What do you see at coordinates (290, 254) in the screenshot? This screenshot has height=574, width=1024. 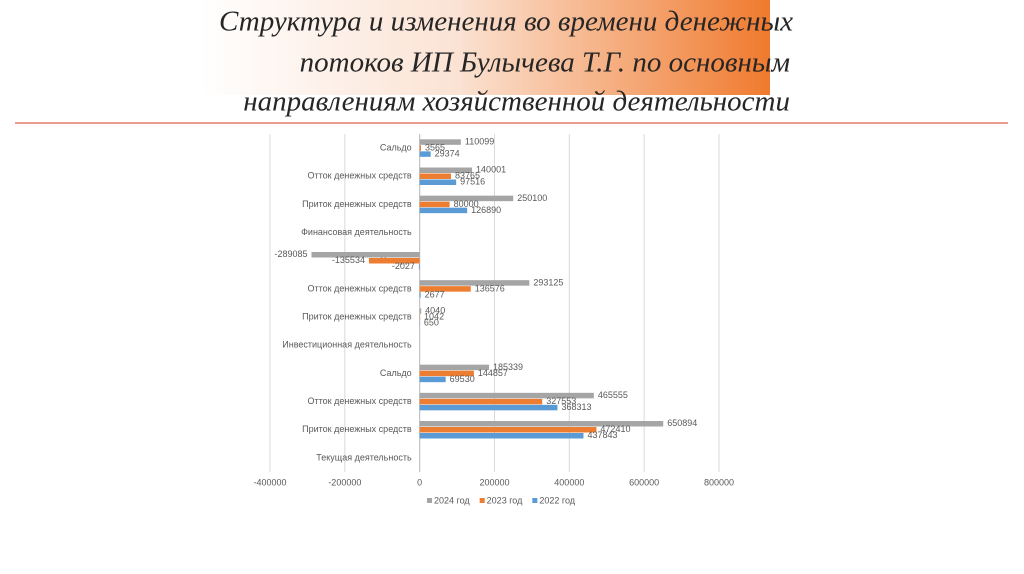 I see `data-label: -289085` at bounding box center [290, 254].